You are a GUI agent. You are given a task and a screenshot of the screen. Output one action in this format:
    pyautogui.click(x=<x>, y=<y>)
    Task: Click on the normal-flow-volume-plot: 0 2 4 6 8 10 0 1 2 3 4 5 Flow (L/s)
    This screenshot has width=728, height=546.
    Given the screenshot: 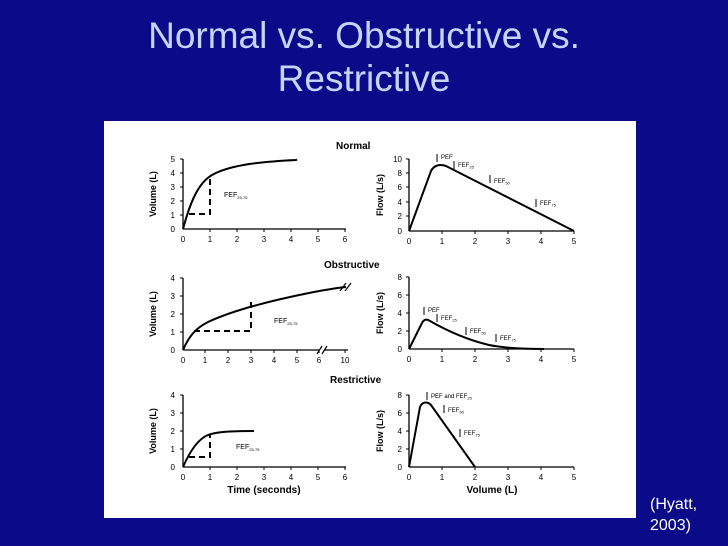 What is the action you would take?
    pyautogui.click(x=476, y=200)
    